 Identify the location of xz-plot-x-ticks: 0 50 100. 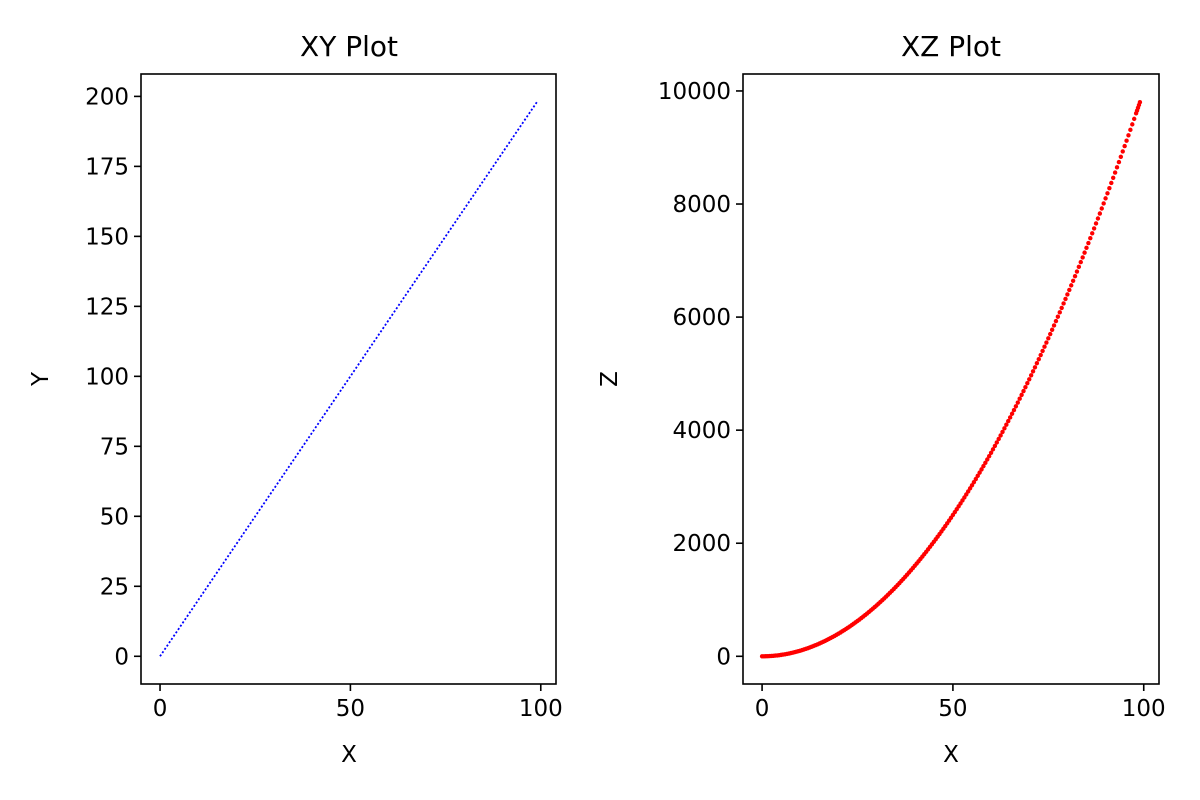
(960, 703).